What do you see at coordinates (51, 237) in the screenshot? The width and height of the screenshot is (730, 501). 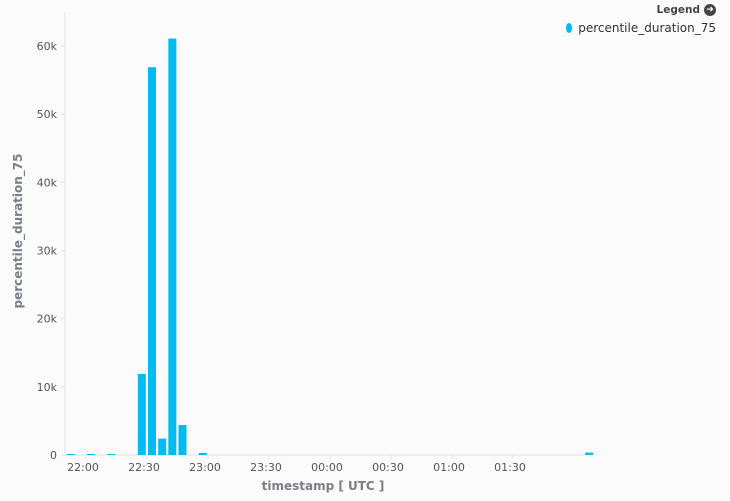 I see `y-axis: 0 10k 20k 30k 40k 50k 60k` at bounding box center [51, 237].